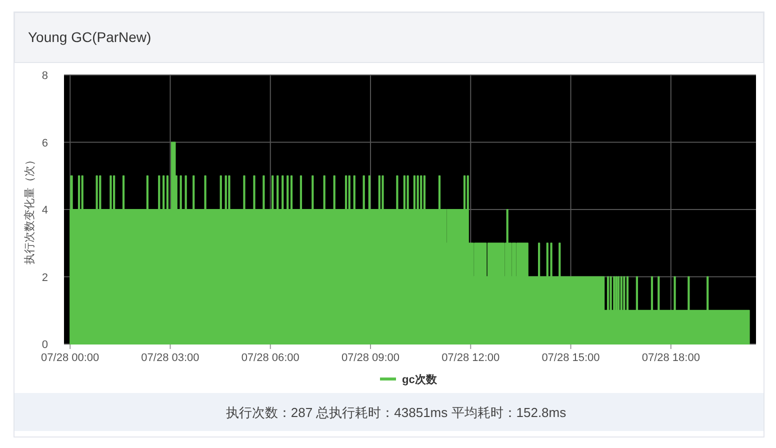 The height and width of the screenshot is (448, 776). I want to click on x-tick-label: 07/28 09:00, so click(370, 358).